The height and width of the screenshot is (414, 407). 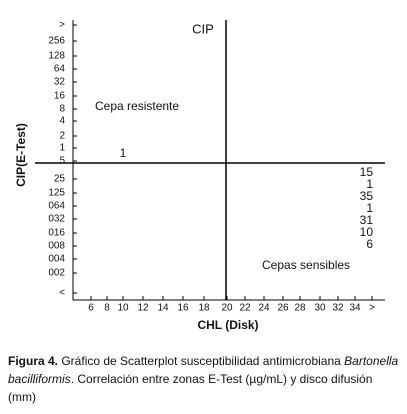 What do you see at coordinates (369, 244) in the screenshot?
I see `point-count: 6` at bounding box center [369, 244].